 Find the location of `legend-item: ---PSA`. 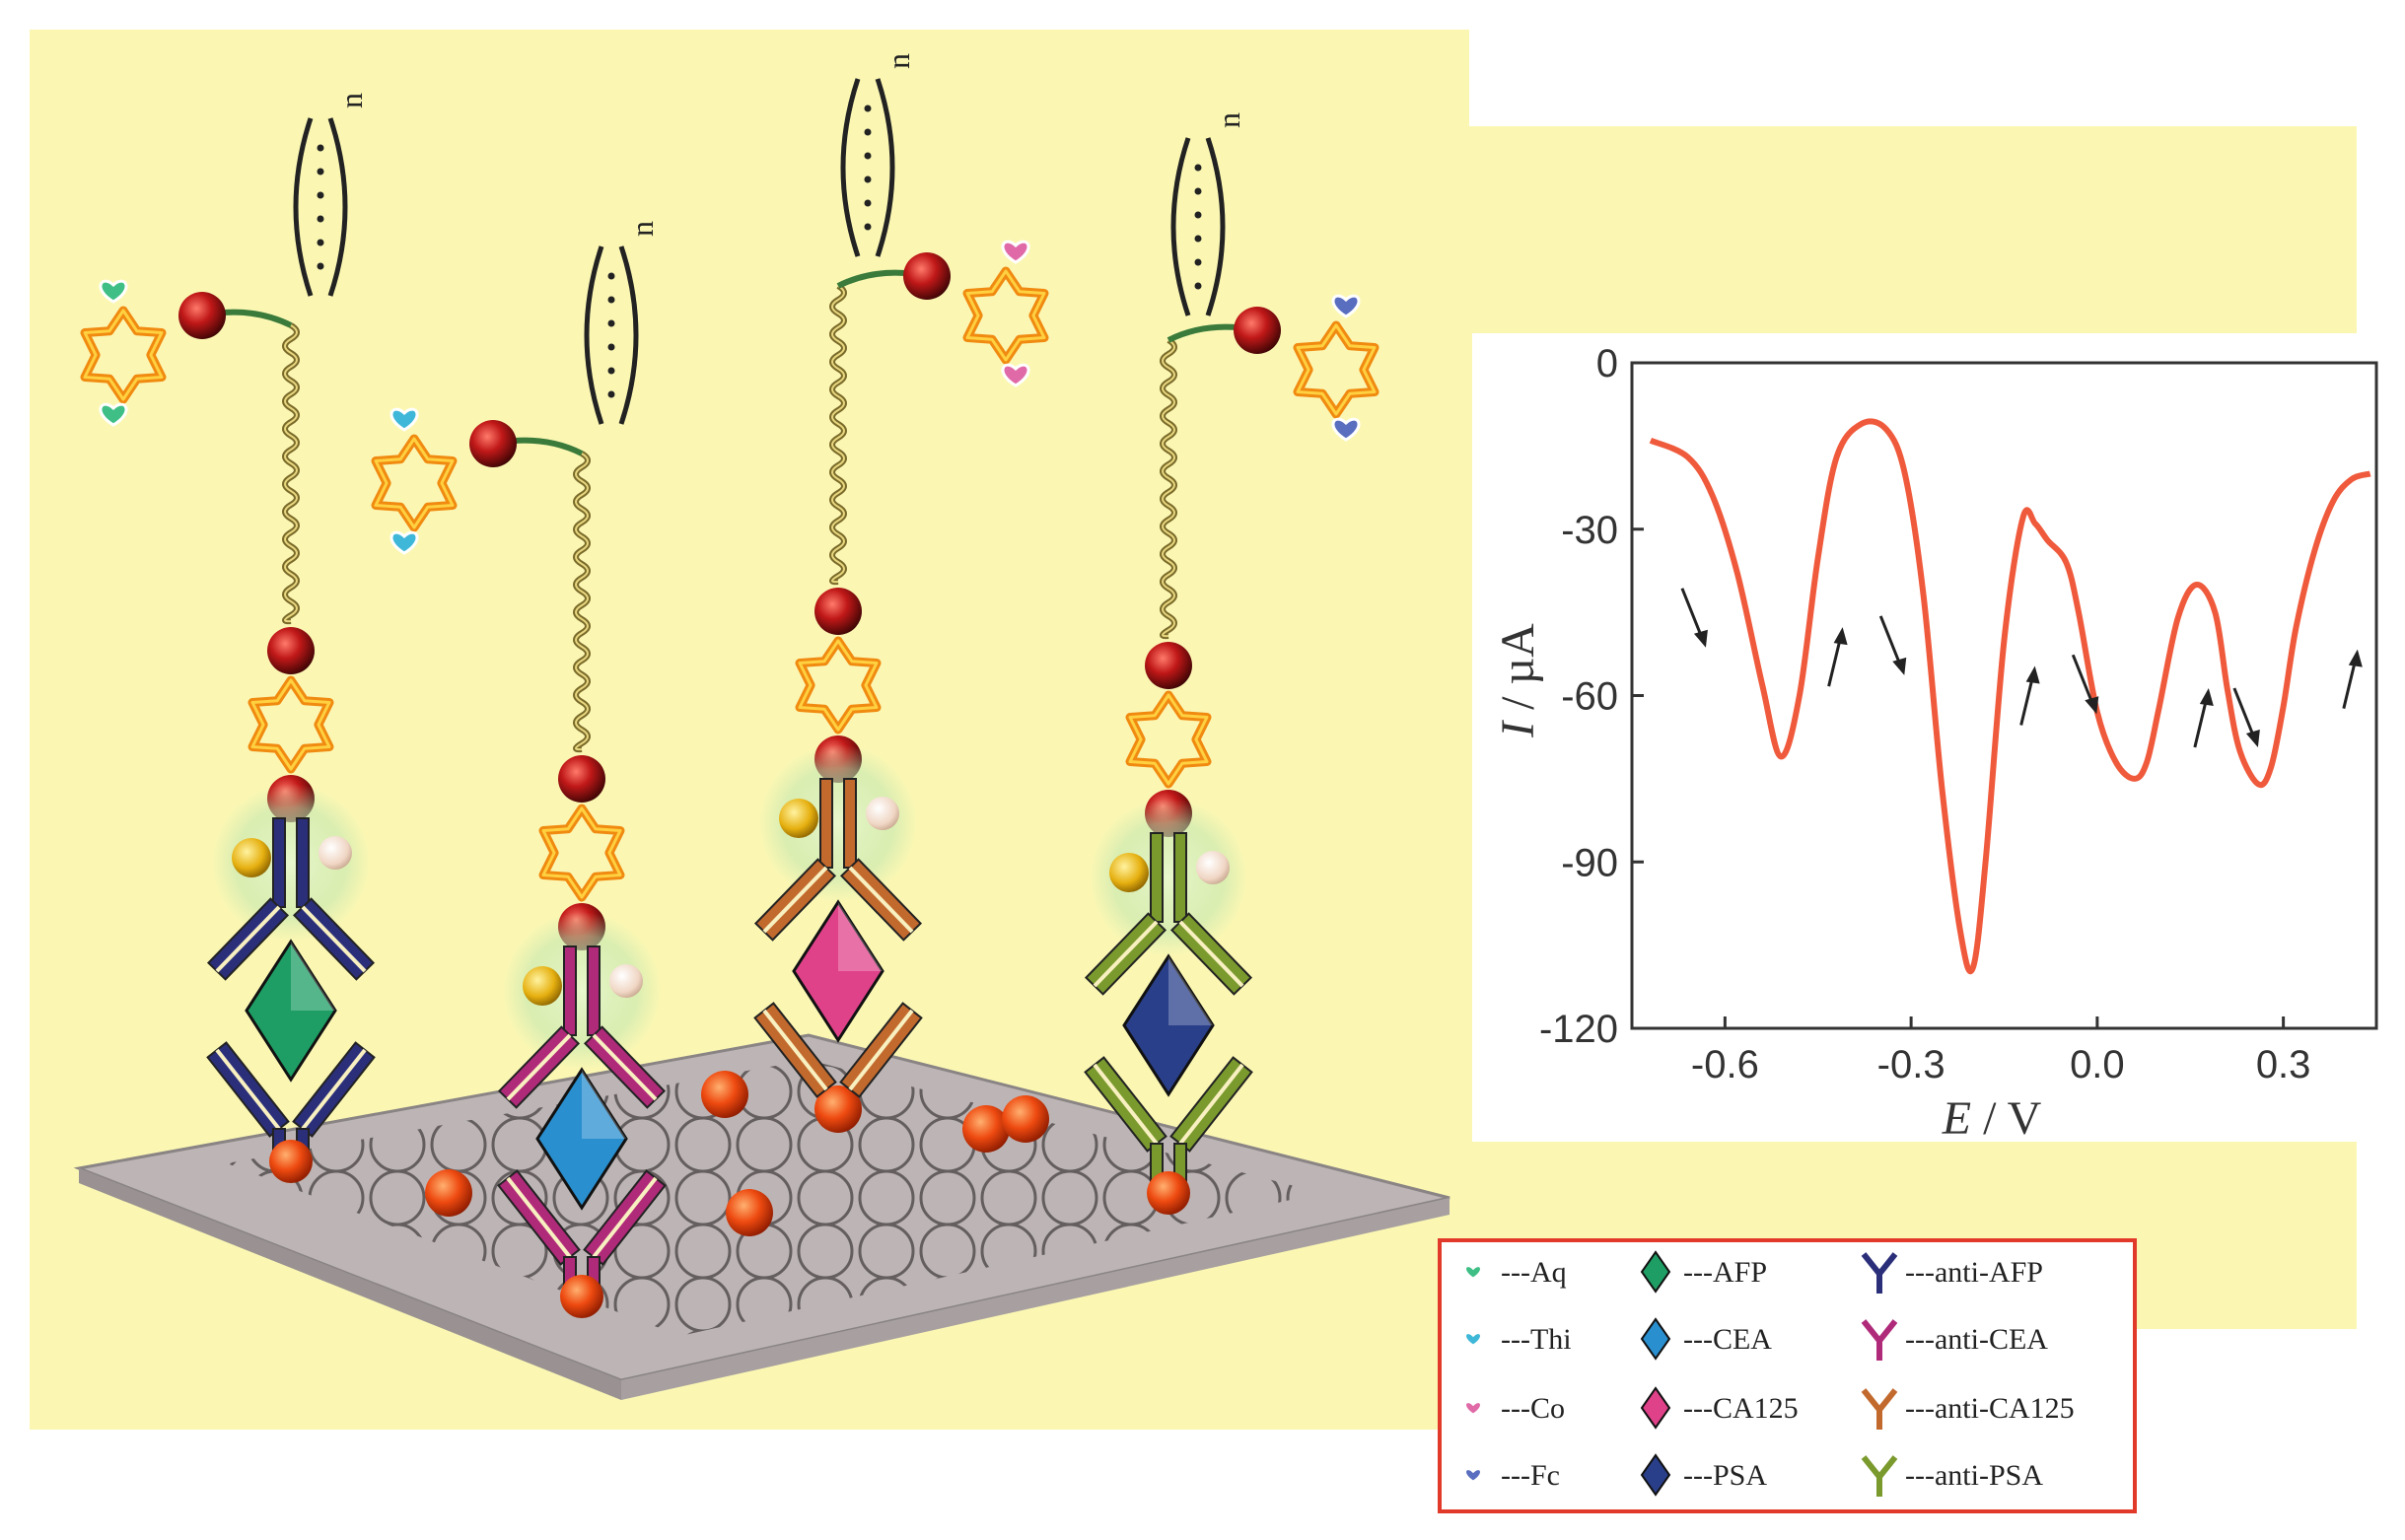

legend-item: ---PSA is located at coordinates (1703, 1475).